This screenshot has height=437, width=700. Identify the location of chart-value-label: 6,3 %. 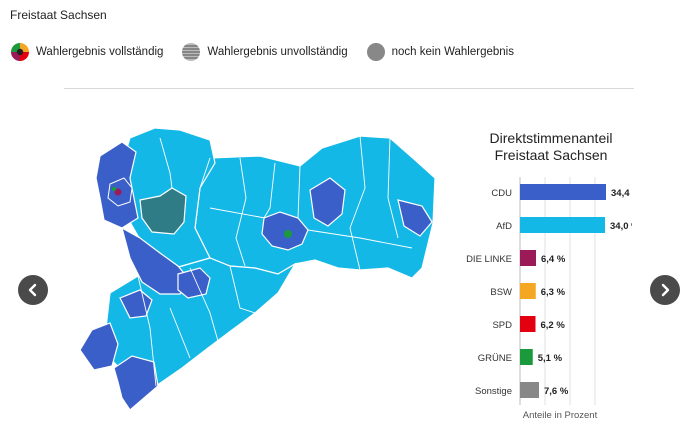
(553, 292).